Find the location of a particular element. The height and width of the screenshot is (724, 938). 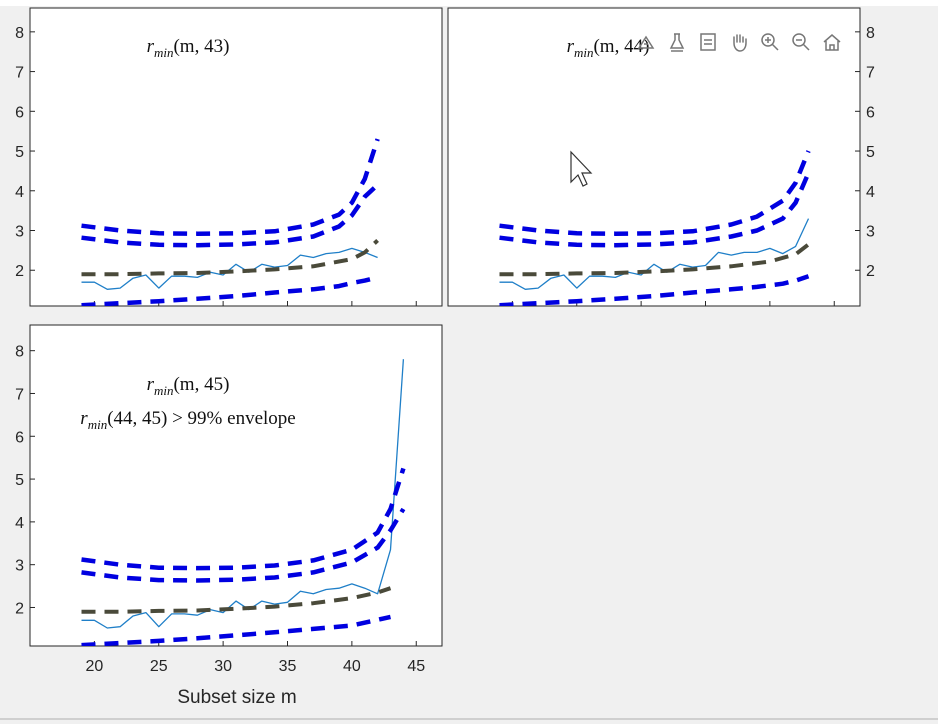

annotation-text: rmin(m, 45) is located at coordinates (188, 386).